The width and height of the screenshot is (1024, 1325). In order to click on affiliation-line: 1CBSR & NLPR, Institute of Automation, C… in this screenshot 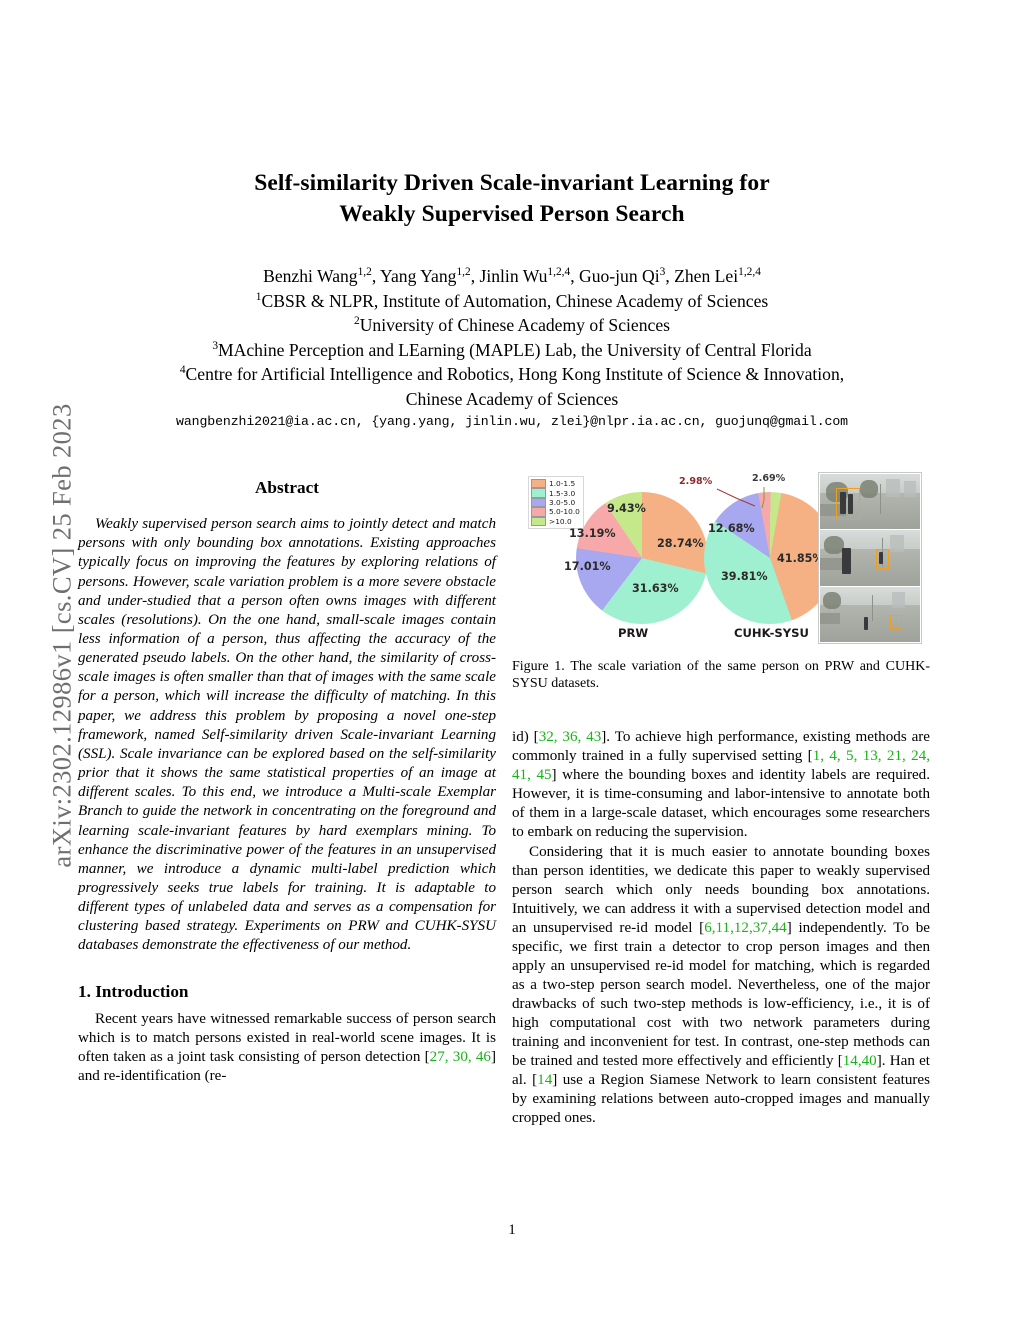, I will do `click(512, 300)`.